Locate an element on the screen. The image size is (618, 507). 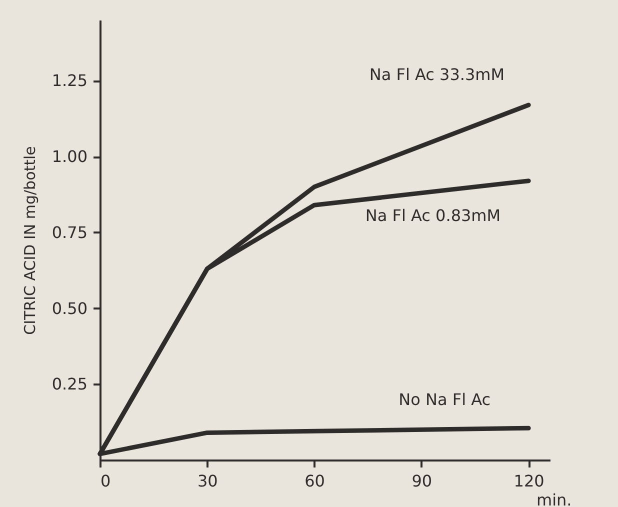
y-tick-label: 1.25 is located at coordinates (70, 80).